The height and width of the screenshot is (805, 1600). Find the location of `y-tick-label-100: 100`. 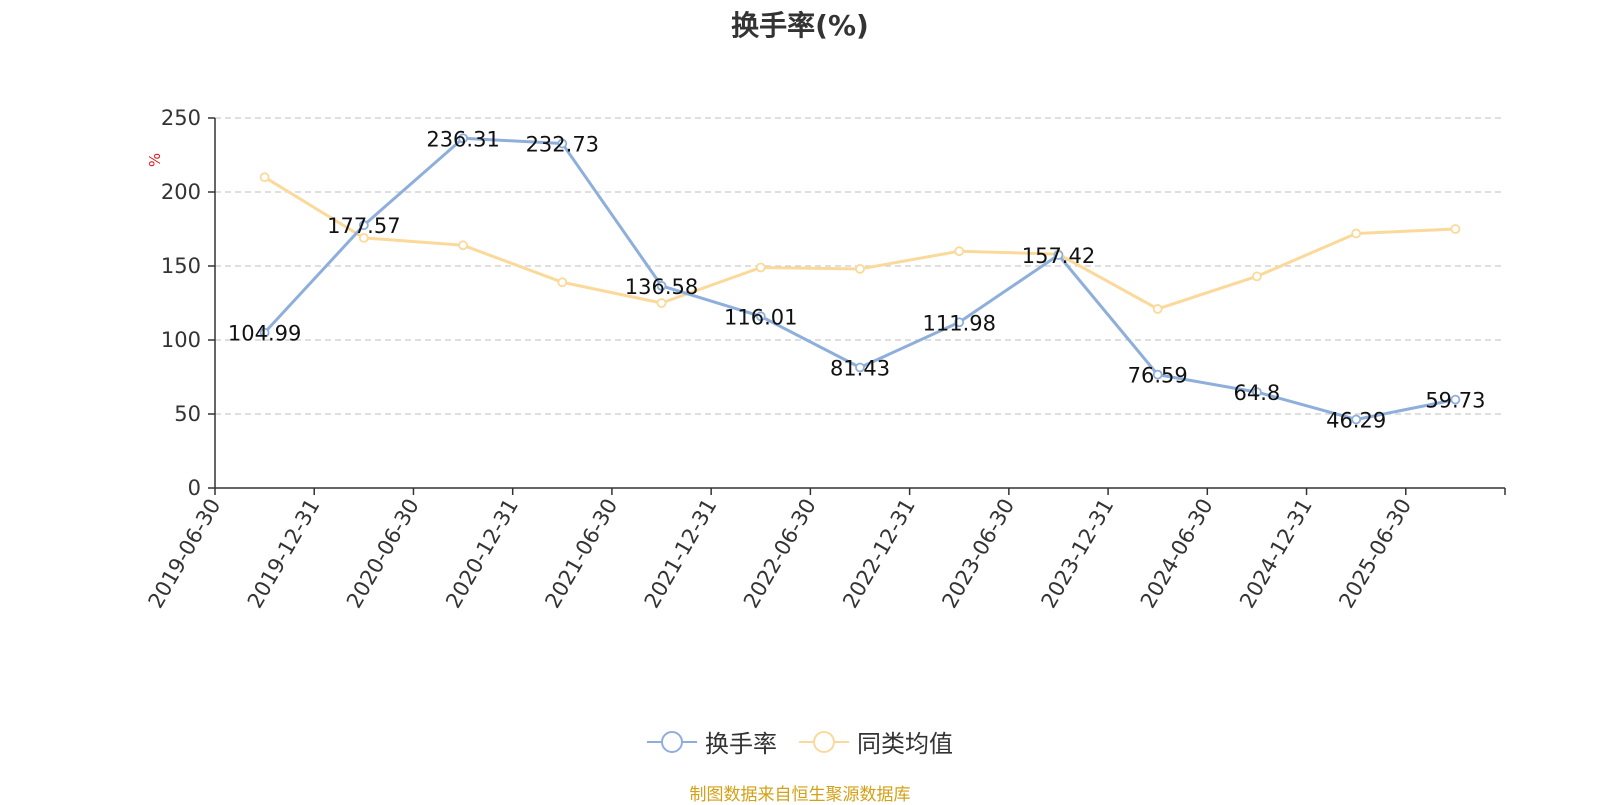

y-tick-label-100: 100 is located at coordinates (181, 340).